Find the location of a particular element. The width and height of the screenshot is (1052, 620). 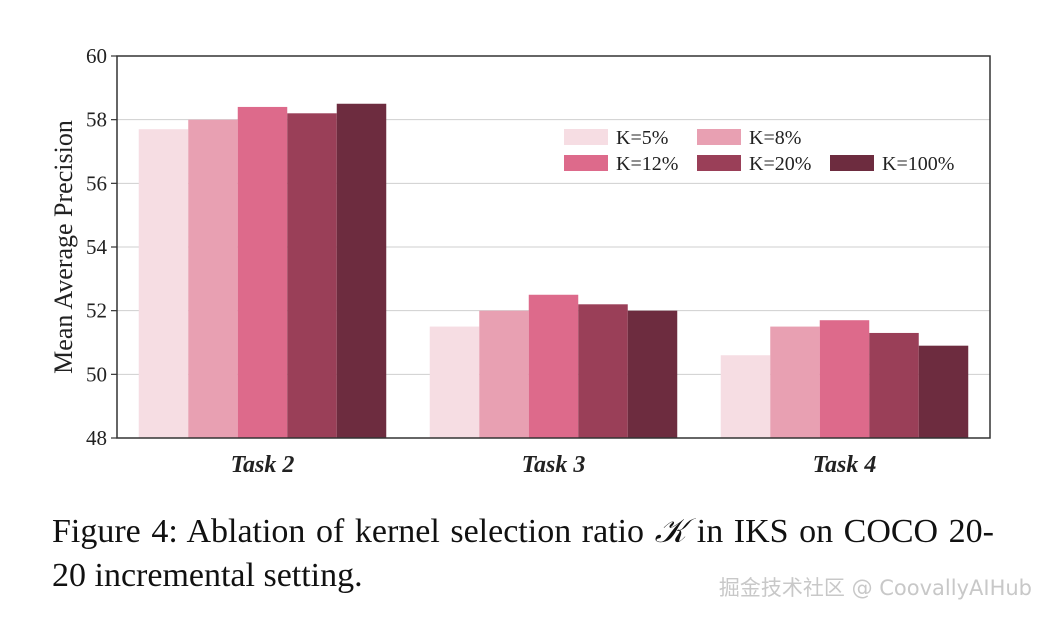

watermark: 掘金技术社区 @ CoovallyAIHub is located at coordinates (875, 588).